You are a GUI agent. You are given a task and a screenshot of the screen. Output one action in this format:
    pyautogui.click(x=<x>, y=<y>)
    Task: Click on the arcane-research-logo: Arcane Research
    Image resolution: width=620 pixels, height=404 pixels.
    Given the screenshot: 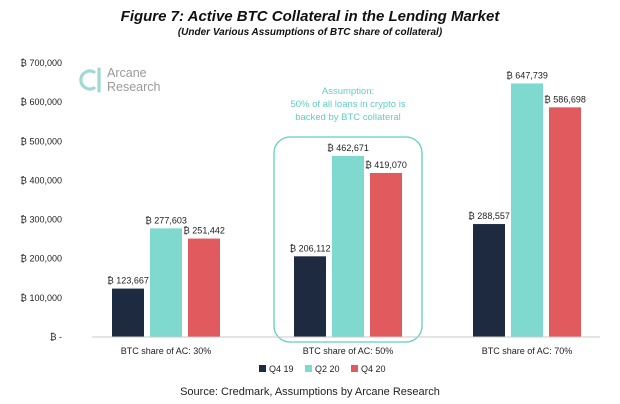 What is the action you would take?
    pyautogui.click(x=120, y=80)
    